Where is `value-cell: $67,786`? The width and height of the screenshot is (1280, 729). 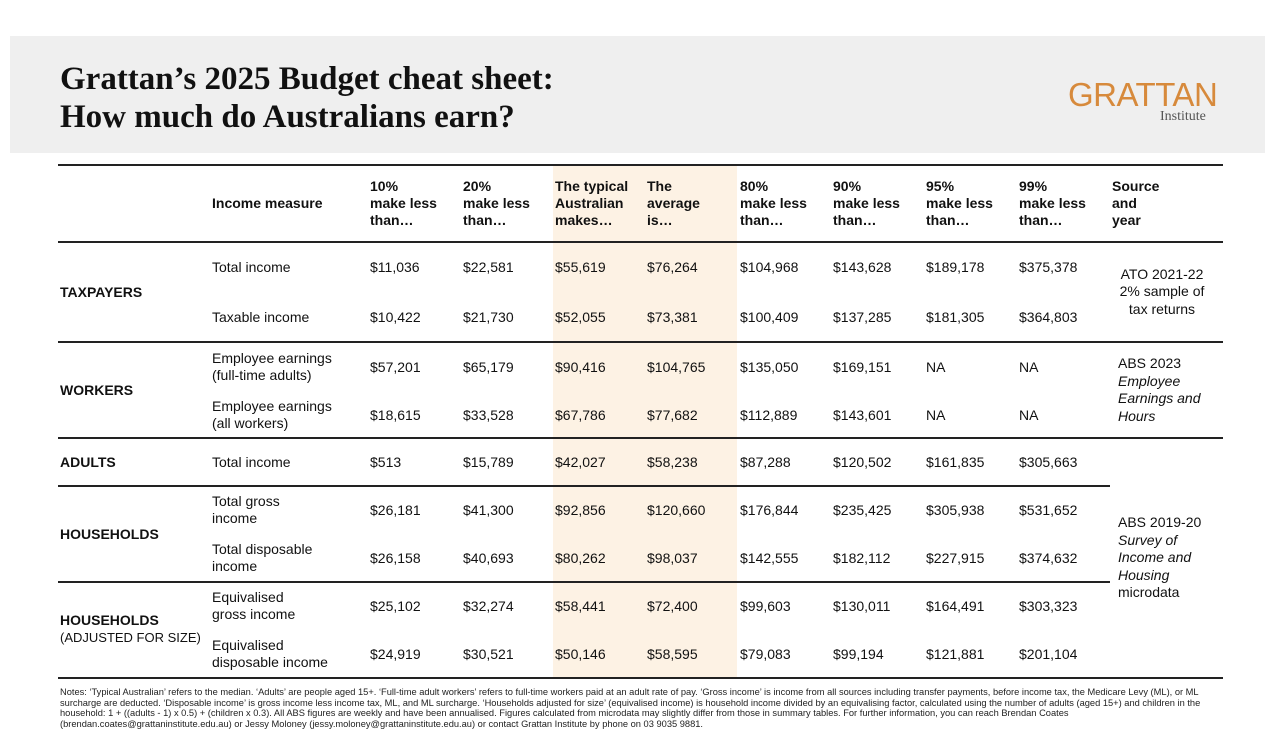
value-cell: $67,786 is located at coordinates (580, 414).